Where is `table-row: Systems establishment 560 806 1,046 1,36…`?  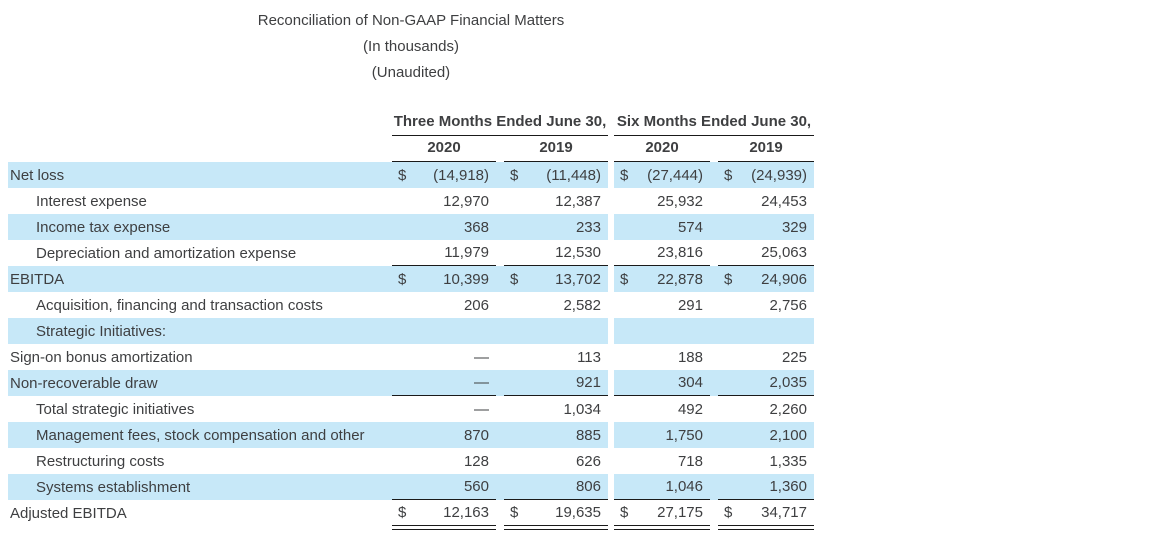 table-row: Systems establishment 560 806 1,046 1,36… is located at coordinates (411, 487).